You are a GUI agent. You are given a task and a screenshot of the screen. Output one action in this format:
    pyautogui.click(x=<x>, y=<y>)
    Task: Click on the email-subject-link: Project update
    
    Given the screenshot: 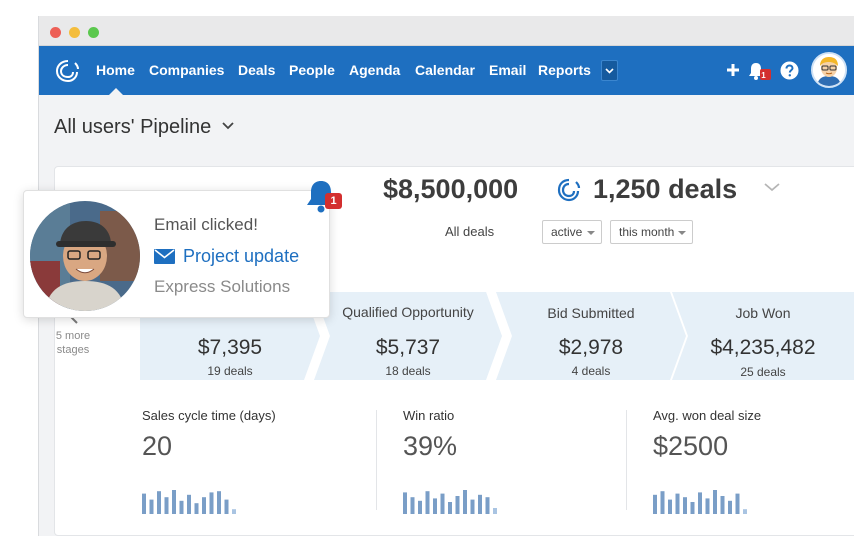 What is the action you would take?
    pyautogui.click(x=226, y=256)
    